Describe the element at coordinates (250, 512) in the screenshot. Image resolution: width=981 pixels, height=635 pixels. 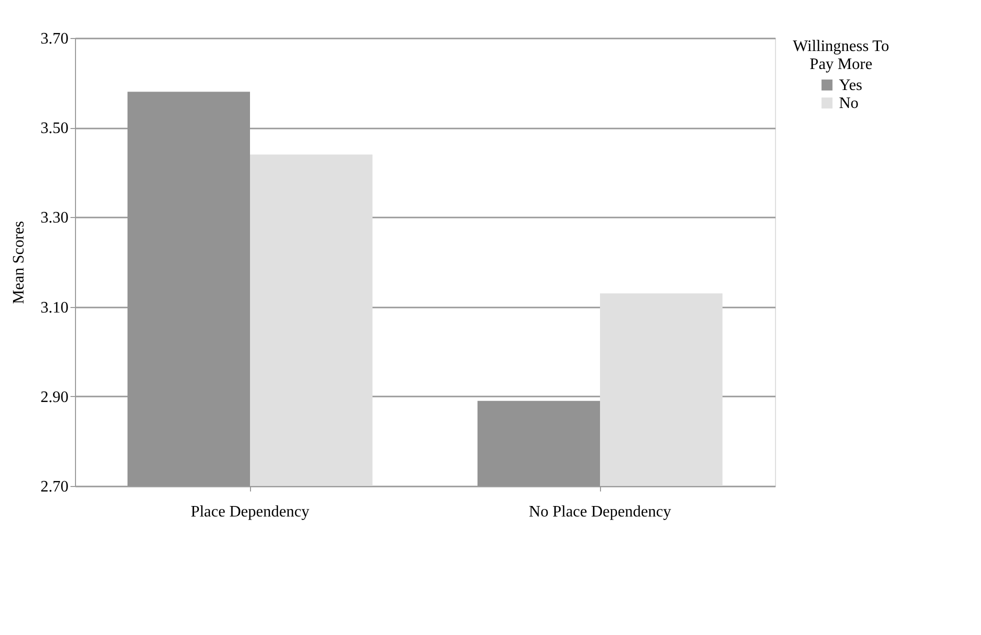
I see `x-tick-label: Place Dependency` at that location.